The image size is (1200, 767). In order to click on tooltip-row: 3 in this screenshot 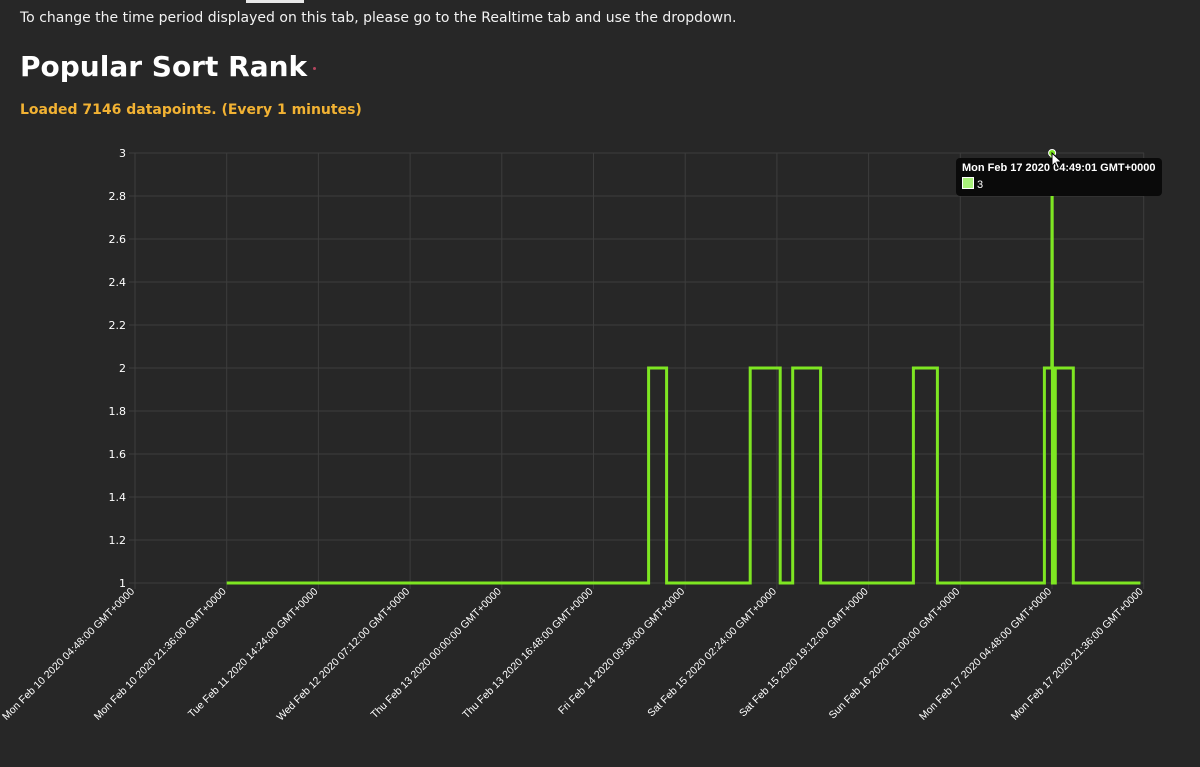, I will do `click(1059, 184)`.